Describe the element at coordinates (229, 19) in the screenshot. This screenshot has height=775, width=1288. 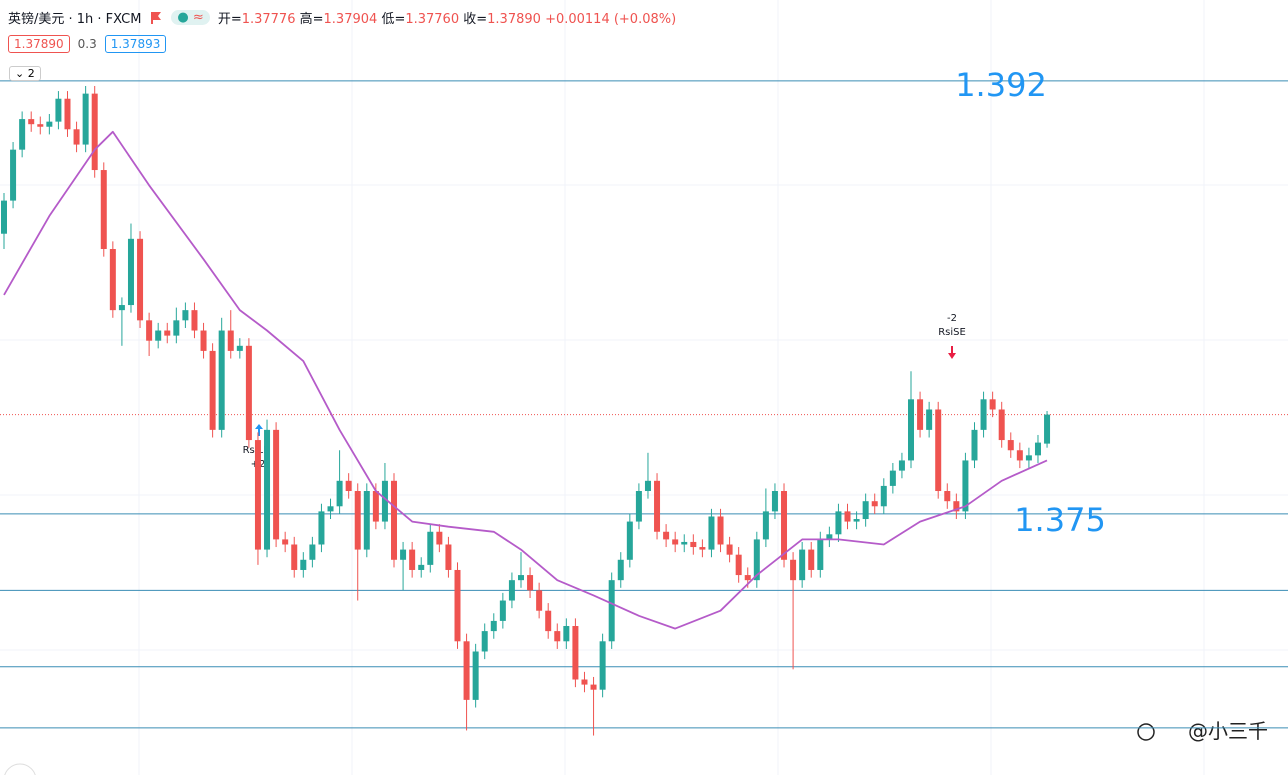
I see `ohlc-label: 开=` at that location.